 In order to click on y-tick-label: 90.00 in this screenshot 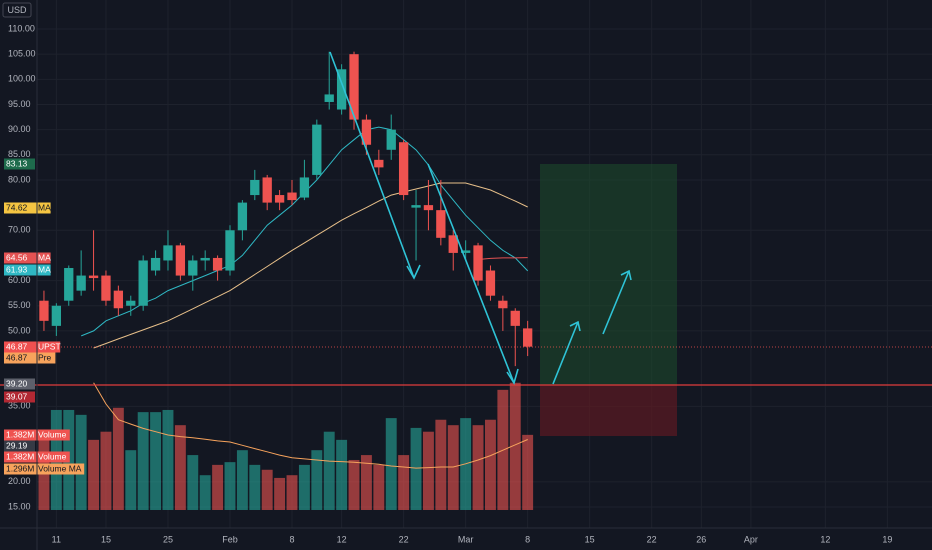, I will do `click(19, 129)`.